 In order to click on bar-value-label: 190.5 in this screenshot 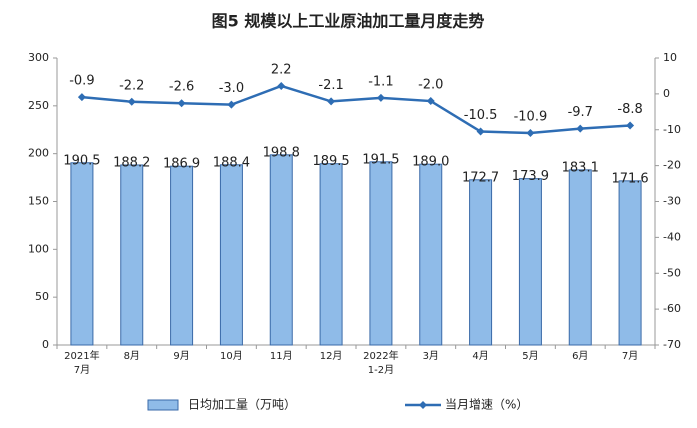, I will do `click(81, 160)`.